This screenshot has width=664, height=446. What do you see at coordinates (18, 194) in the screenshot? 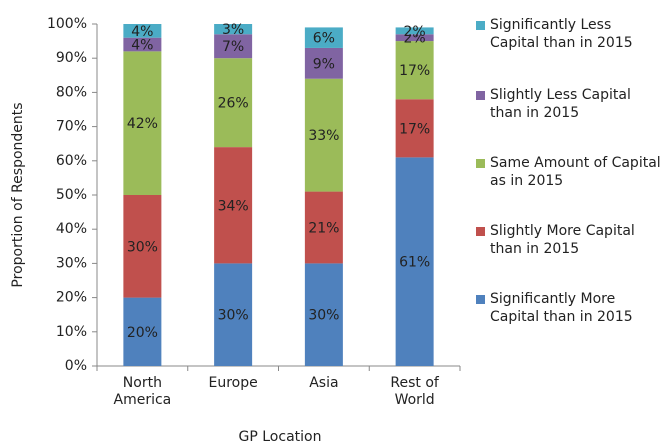
I see `y-axis-title: Proportion of Respondents` at bounding box center [18, 194].